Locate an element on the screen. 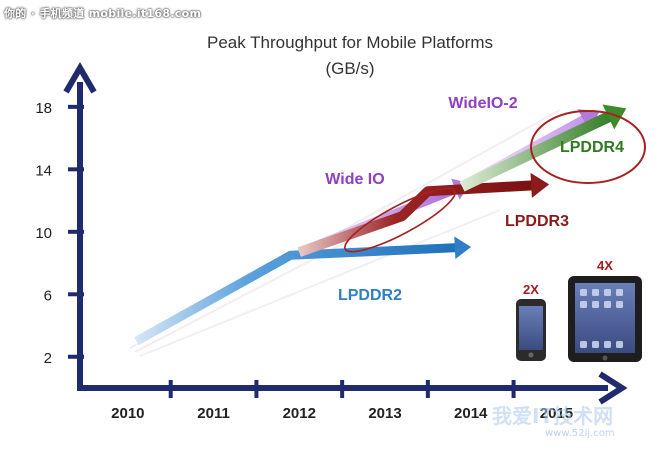 This screenshot has width=670, height=450. tablet-device is located at coordinates (605, 319).